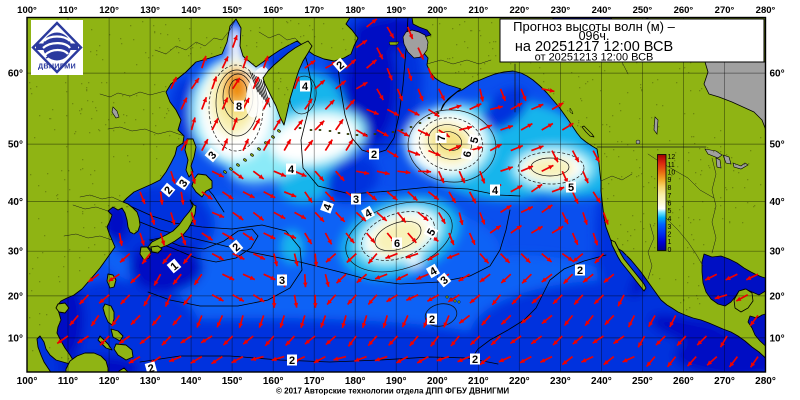  Describe the element at coordinates (670, 250) in the screenshot. I see `svg-text: 0` at that location.